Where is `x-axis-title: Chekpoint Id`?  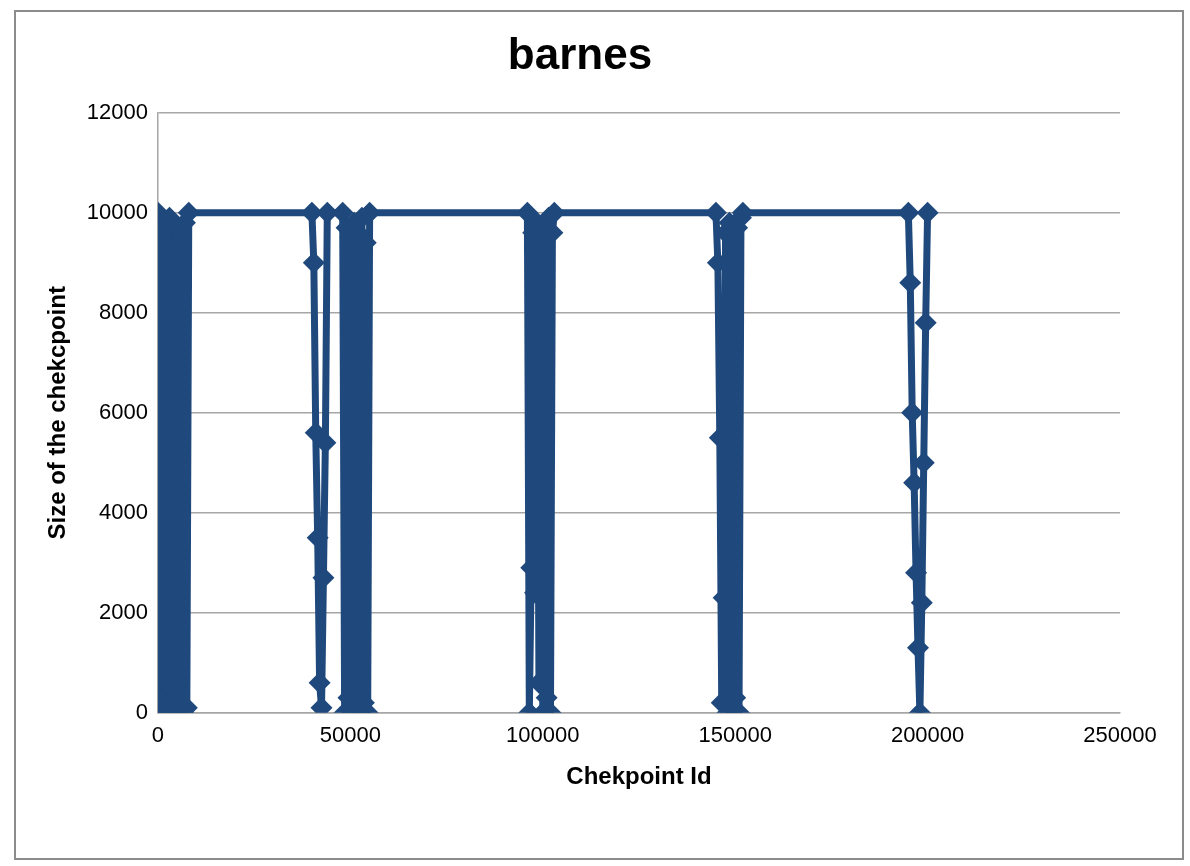 x-axis-title: Chekpoint Id is located at coordinates (639, 776).